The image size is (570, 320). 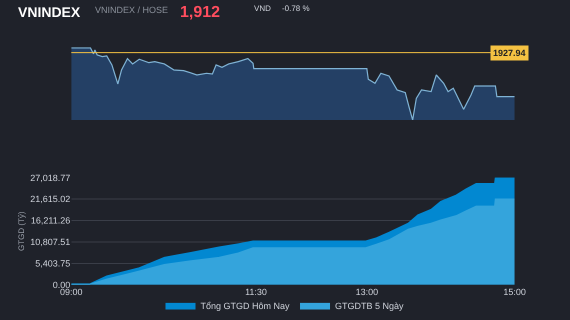 I want to click on chart-subtitle: VNINDEX / HOSE, so click(x=131, y=10).